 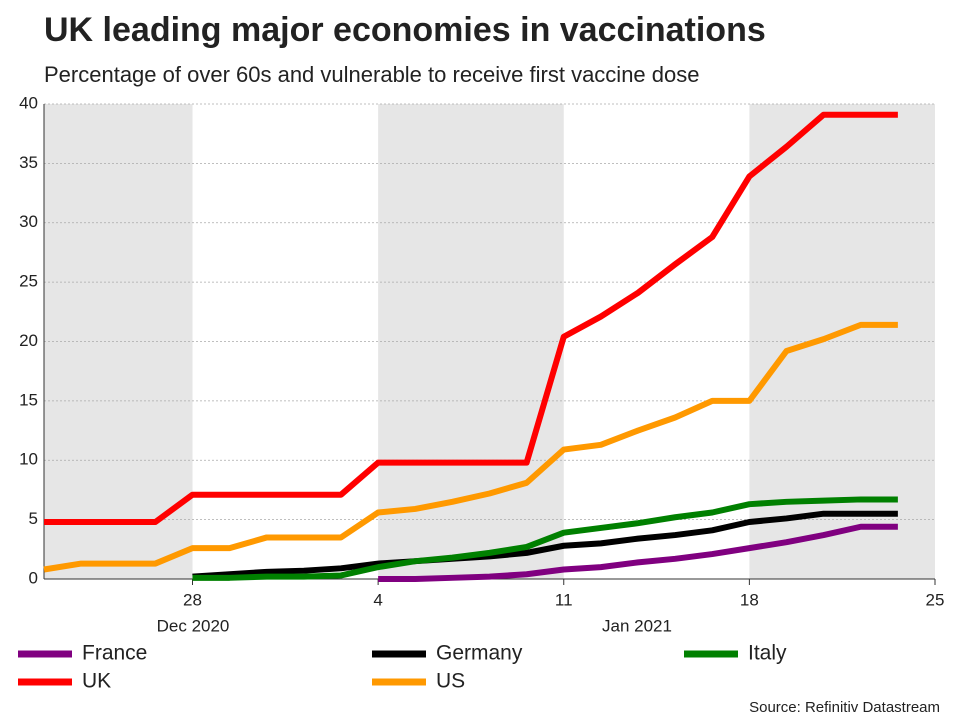 What do you see at coordinates (192, 599) in the screenshot?
I see `x-tick-label: 28` at bounding box center [192, 599].